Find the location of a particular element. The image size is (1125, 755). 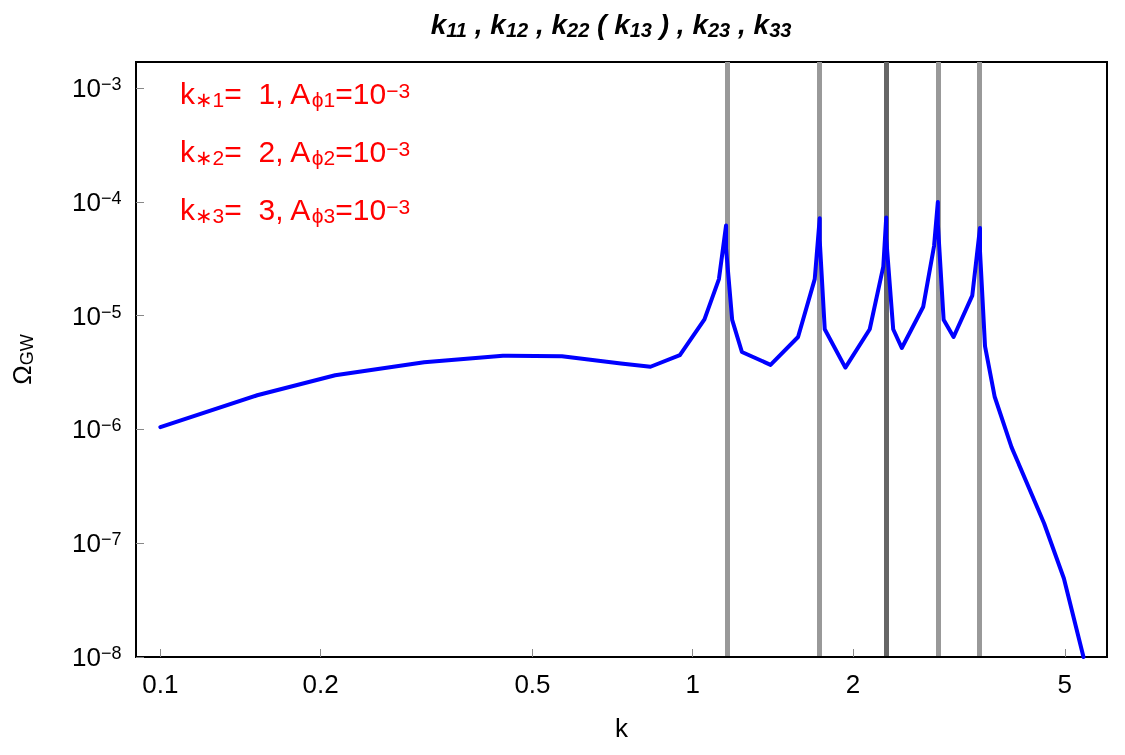

x-tick-label: 0.5 is located at coordinates (532, 684).